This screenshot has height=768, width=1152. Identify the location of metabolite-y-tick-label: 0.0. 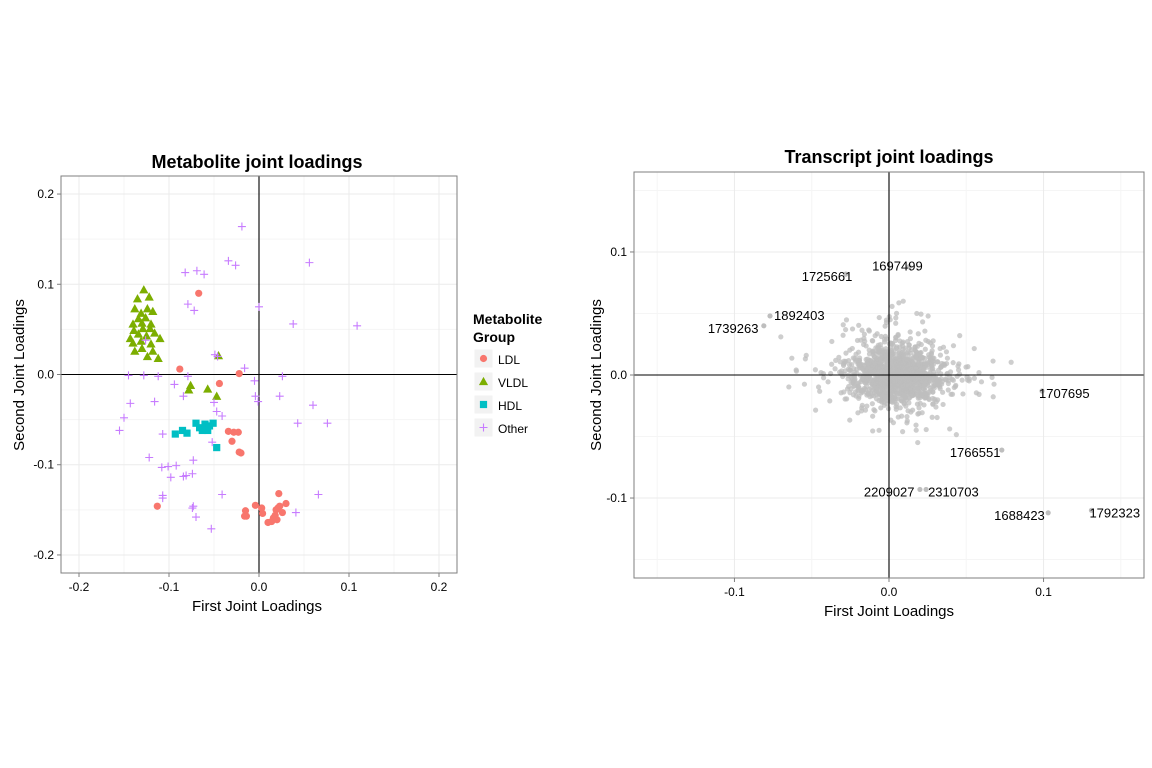
(45, 375).